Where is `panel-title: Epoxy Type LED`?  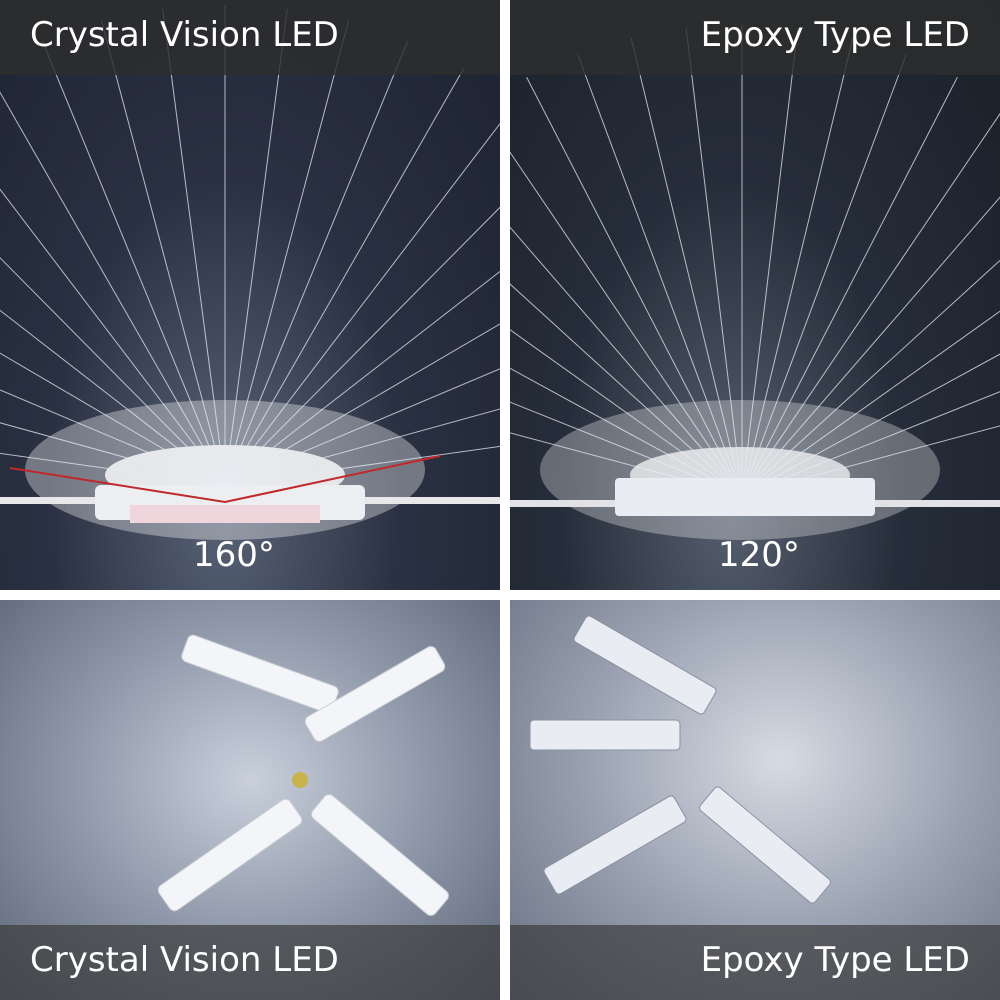
panel-title: Epoxy Type LED is located at coordinates (755, 37).